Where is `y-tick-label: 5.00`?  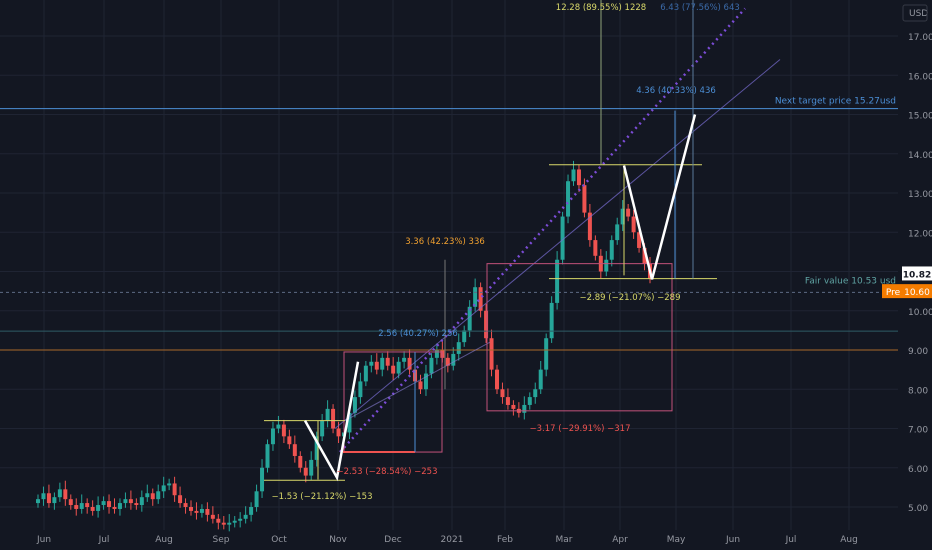 y-tick-label: 5.00 is located at coordinates (918, 509).